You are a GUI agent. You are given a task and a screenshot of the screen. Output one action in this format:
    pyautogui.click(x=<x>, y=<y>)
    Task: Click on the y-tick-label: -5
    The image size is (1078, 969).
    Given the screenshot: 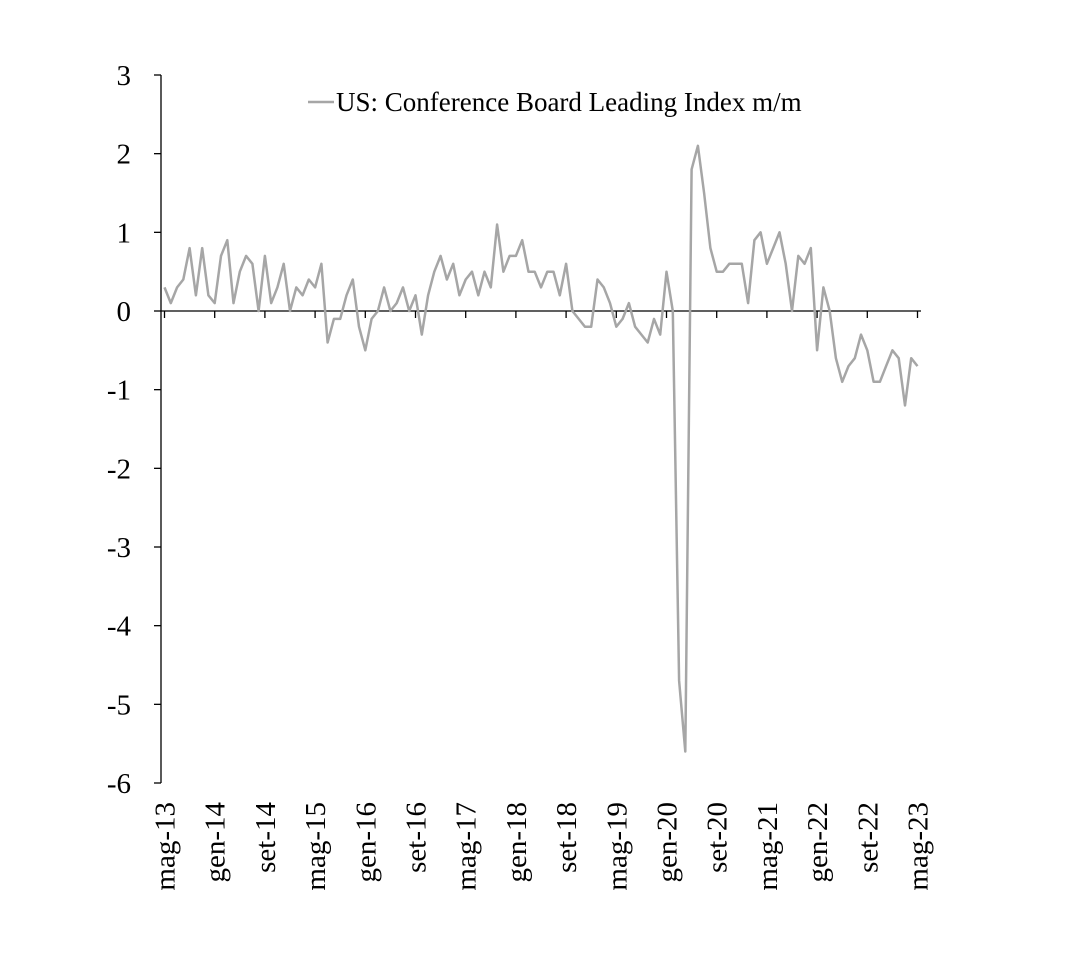 What is the action you would take?
    pyautogui.click(x=119, y=705)
    